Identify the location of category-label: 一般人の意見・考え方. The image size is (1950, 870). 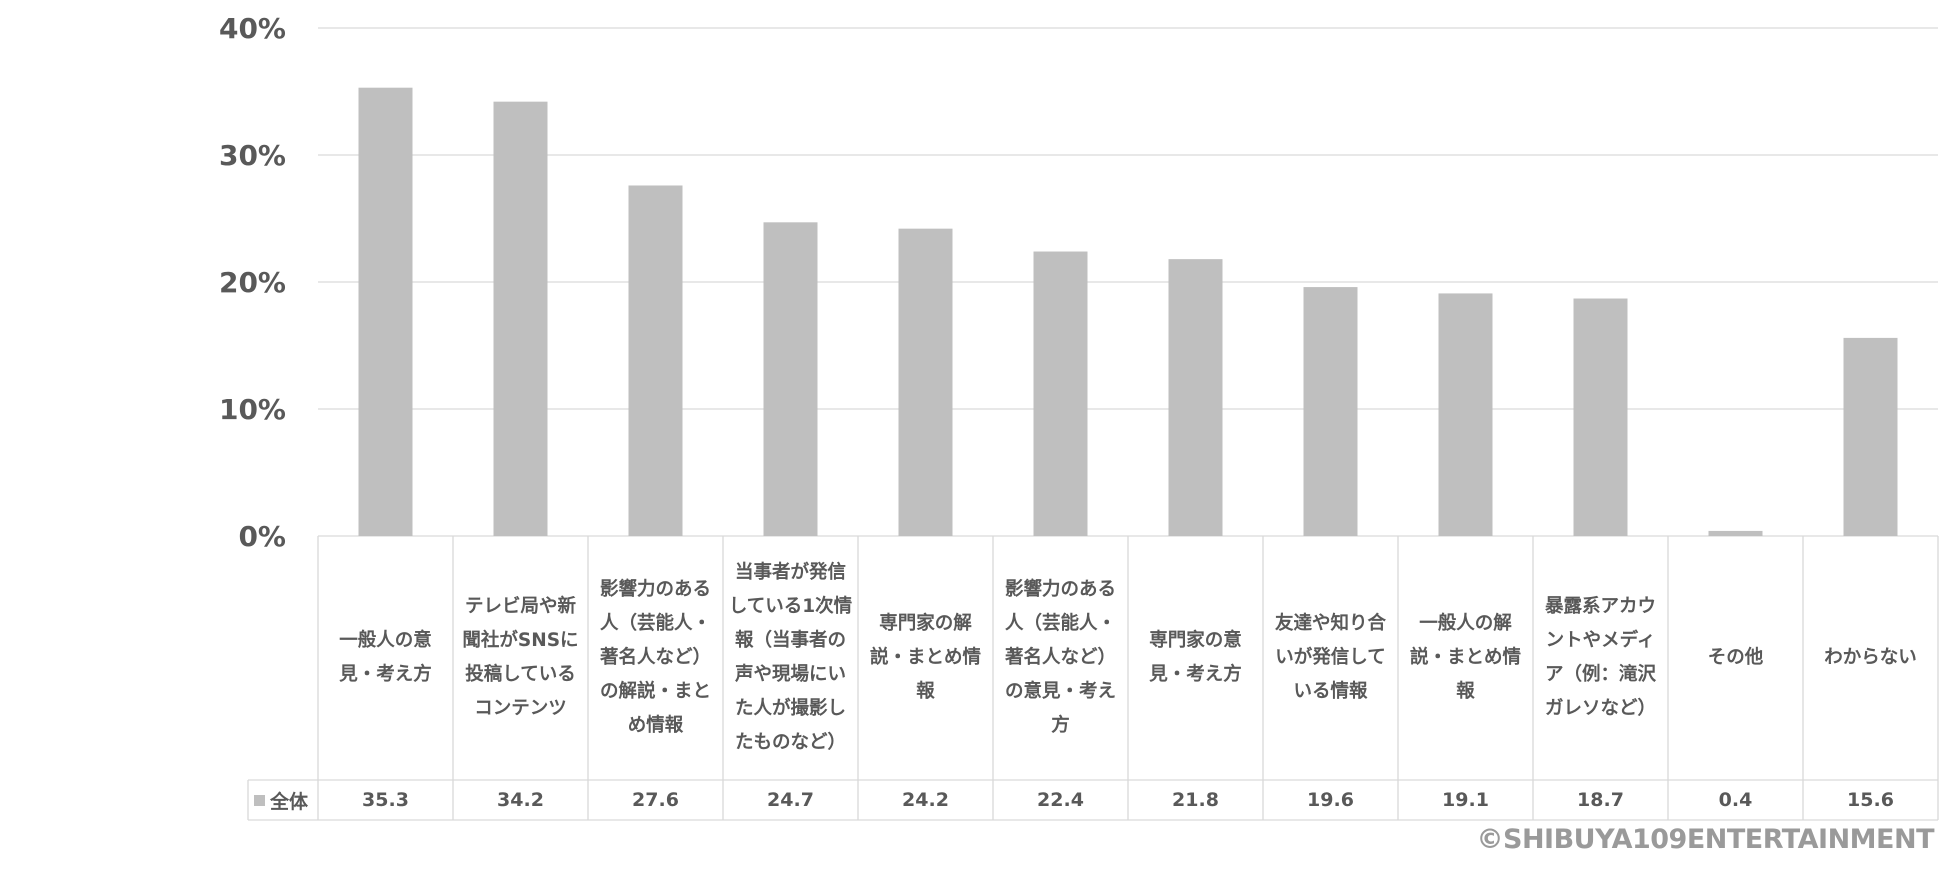
(385, 657).